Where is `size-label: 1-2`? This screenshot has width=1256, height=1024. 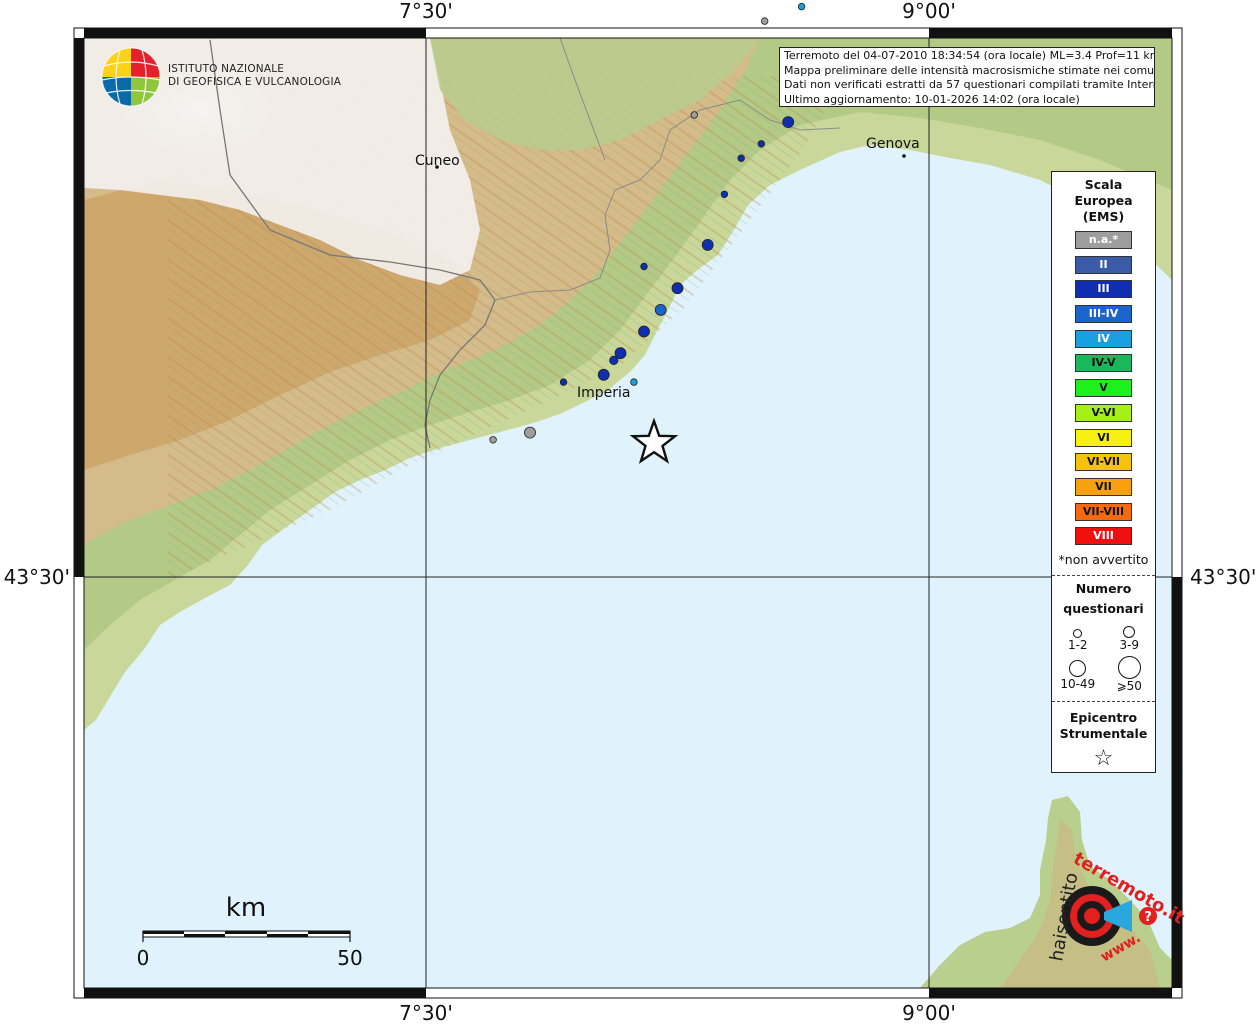 size-label: 1-2 is located at coordinates (1077, 644).